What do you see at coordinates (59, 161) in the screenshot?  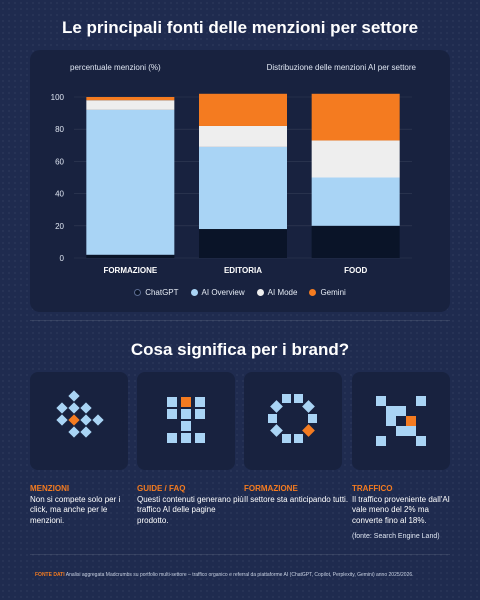 I see `y-tick-label: 60` at bounding box center [59, 161].